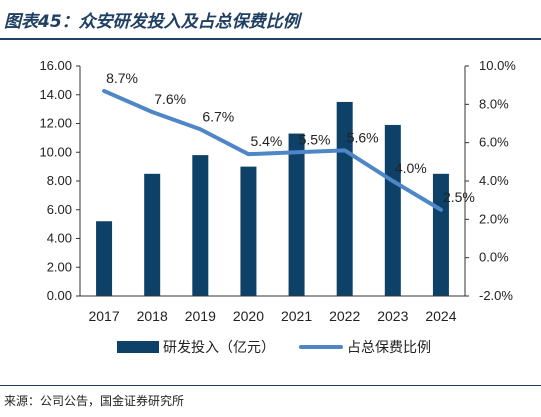  Describe the element at coordinates (497, 65) in the screenshot. I see `right-tick-label: 10.0%` at that location.